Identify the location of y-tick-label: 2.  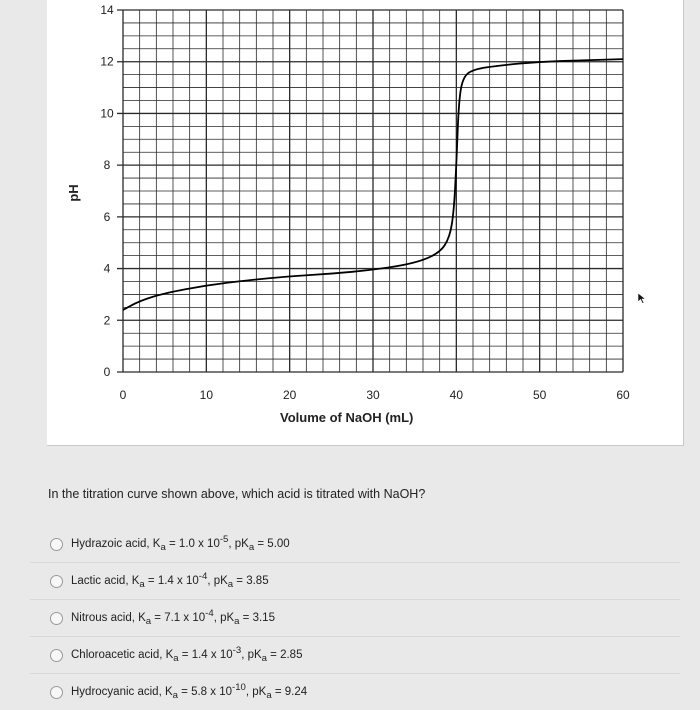
(107, 320).